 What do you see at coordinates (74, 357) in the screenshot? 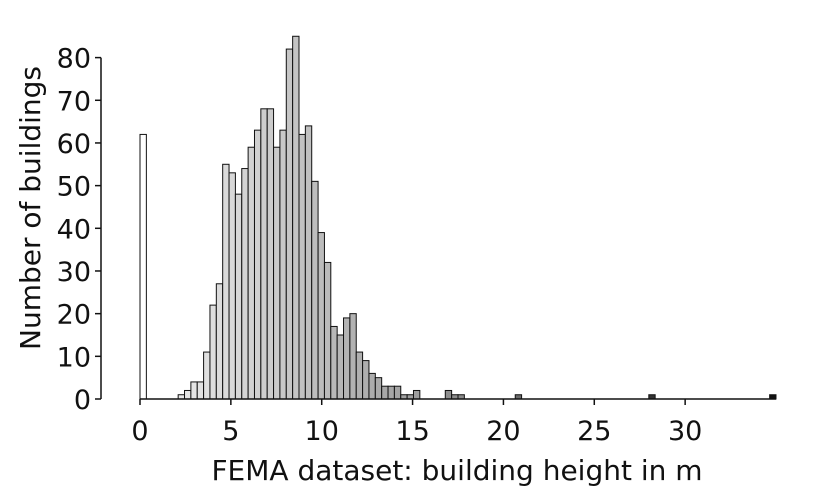
I see `y-tick-label: 10` at bounding box center [74, 357].